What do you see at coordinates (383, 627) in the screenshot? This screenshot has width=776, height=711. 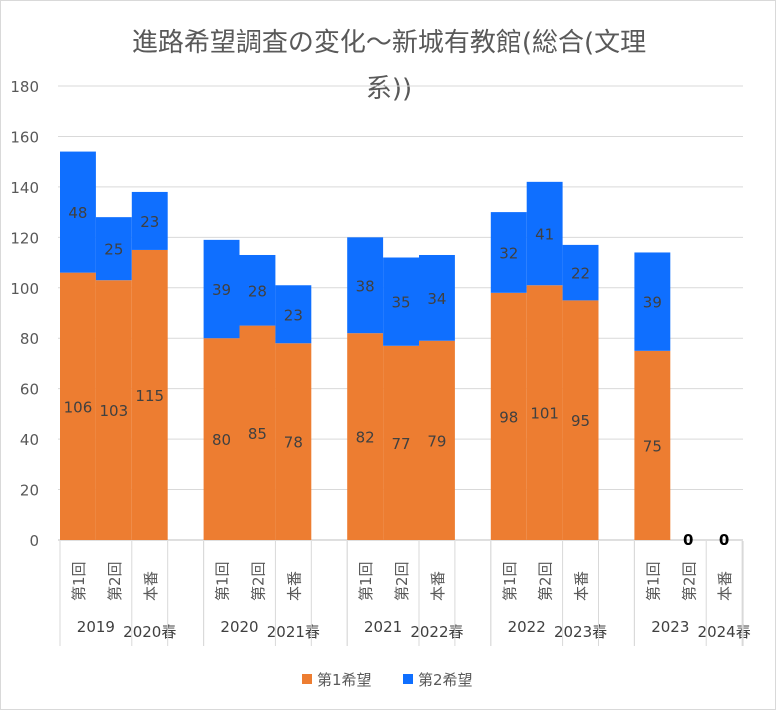 I see `group-label: 2021` at bounding box center [383, 627].